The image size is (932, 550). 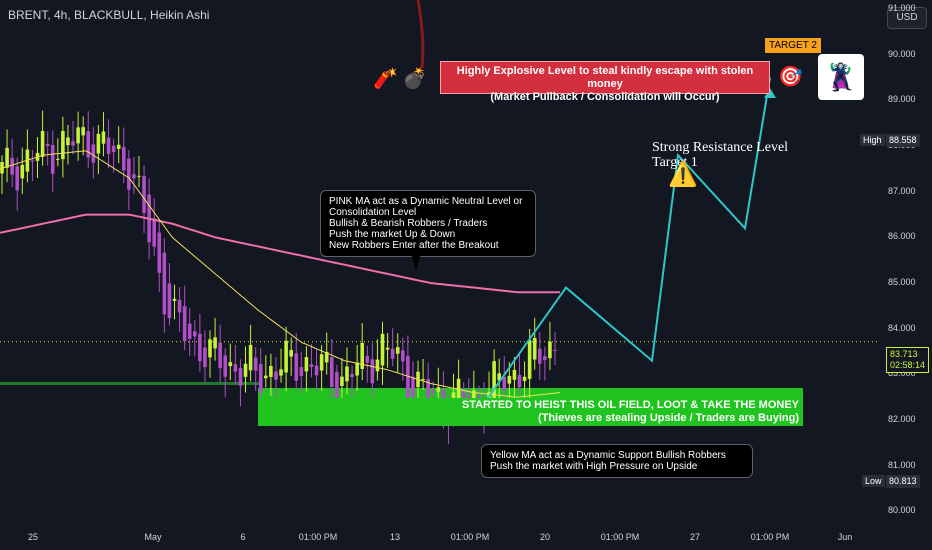 I want to click on dynamite-icon: 🧨, so click(x=385, y=79).